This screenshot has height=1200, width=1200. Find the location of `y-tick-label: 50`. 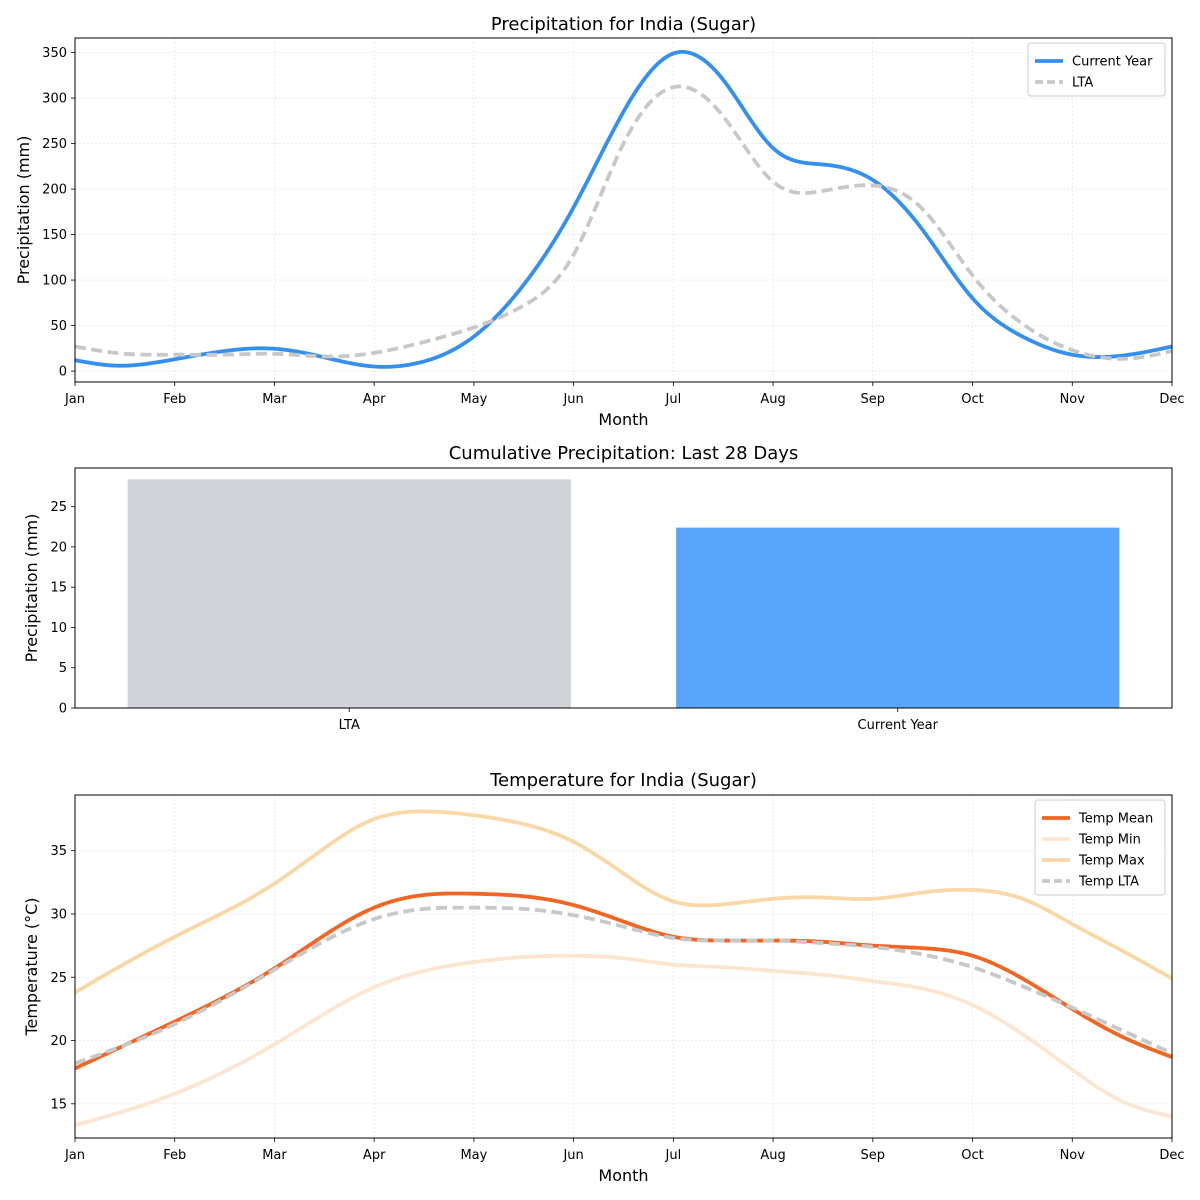

y-tick-label: 50 is located at coordinates (58, 326).